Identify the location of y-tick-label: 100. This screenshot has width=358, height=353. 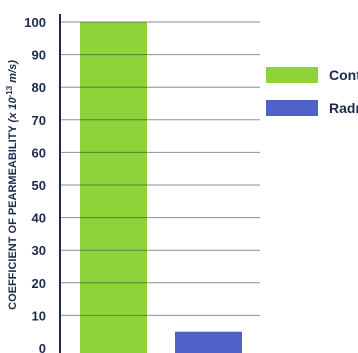
(35, 22).